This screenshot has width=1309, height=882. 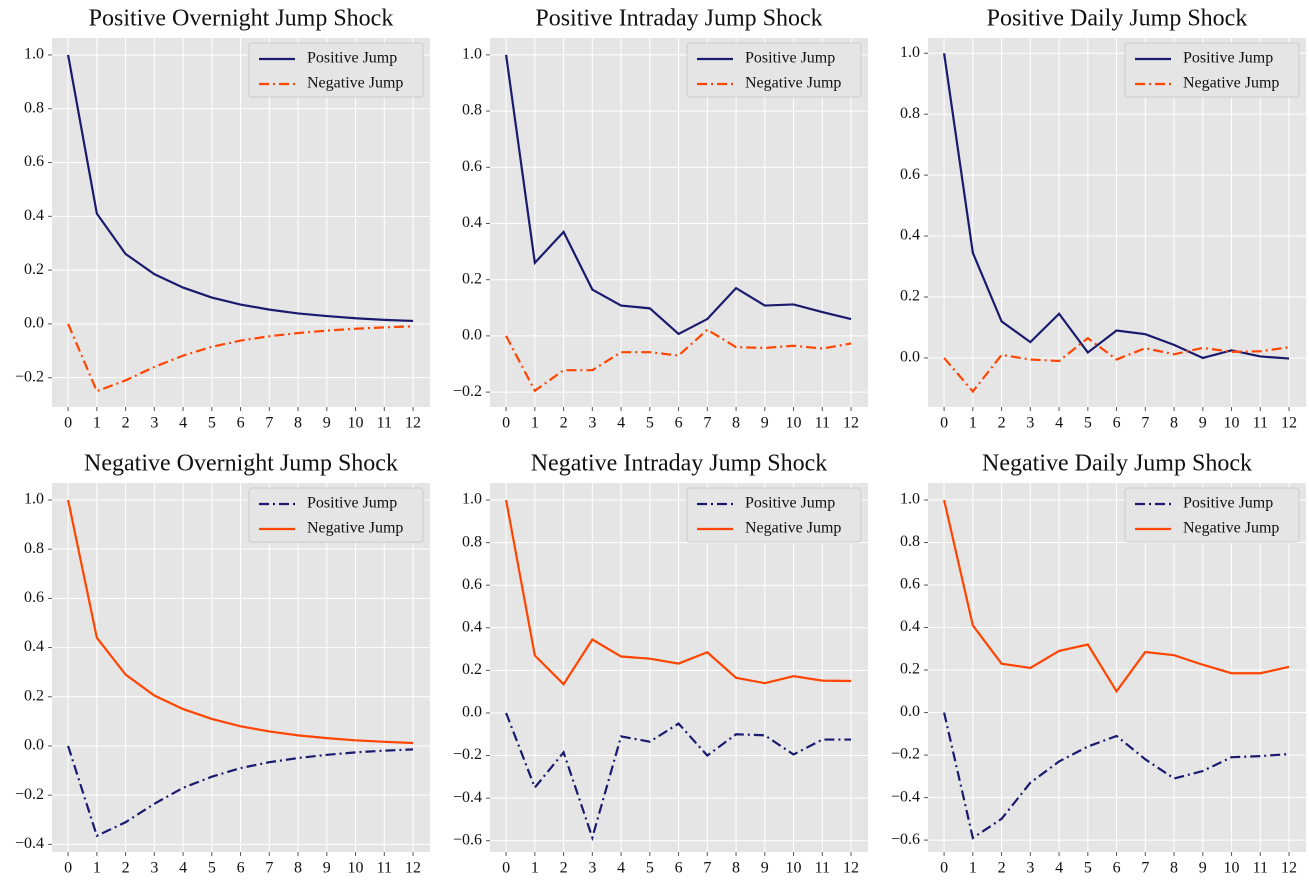 I want to click on y-tick-label: −0.4, so click(x=467, y=797).